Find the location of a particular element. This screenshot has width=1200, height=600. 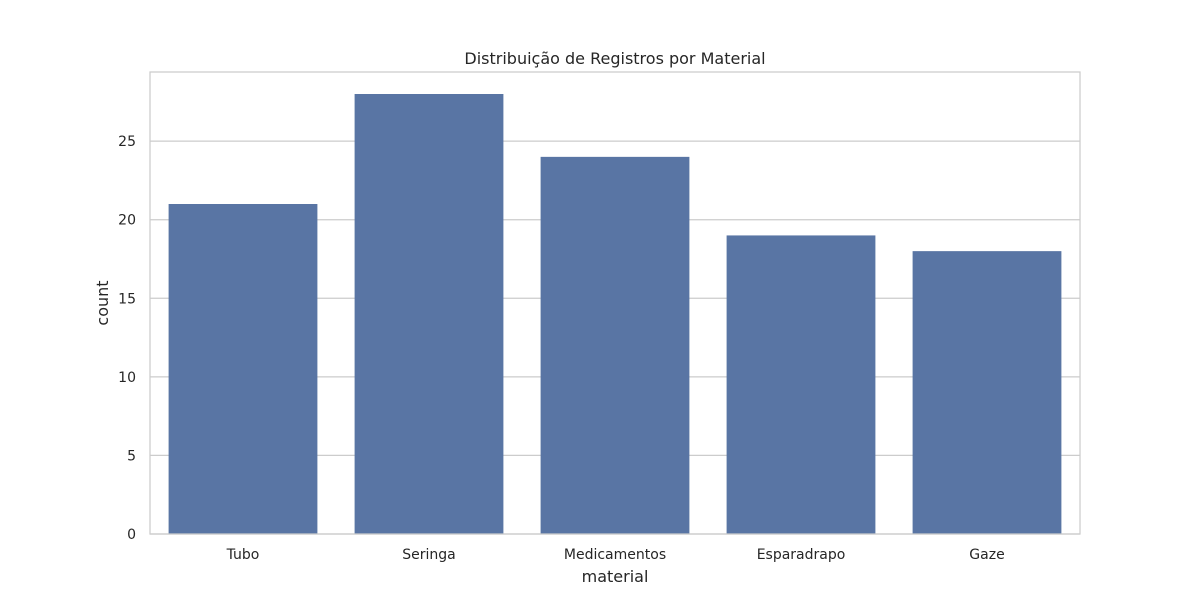

bar-medicamentos is located at coordinates (615, 345).